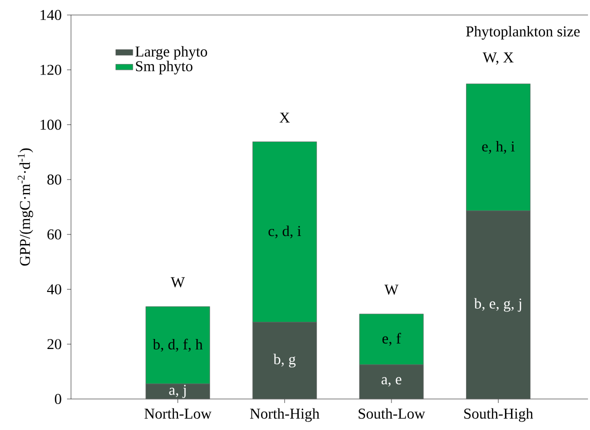 This screenshot has width=590, height=430. I want to click on y-tick-label: 100, so click(51, 125).